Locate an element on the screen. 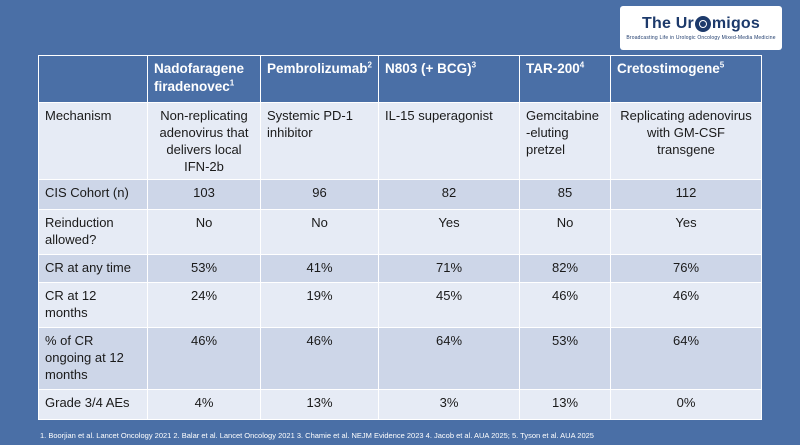  table-cell: 85 is located at coordinates (565, 194).